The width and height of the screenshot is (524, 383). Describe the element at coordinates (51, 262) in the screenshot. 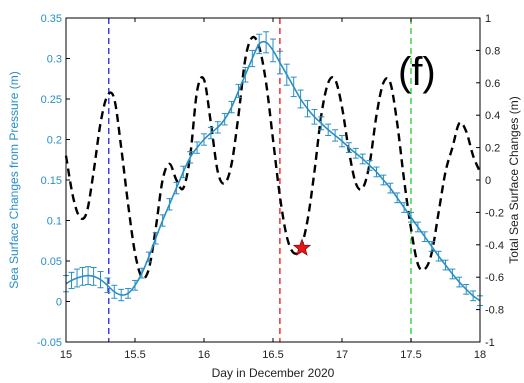

I see `y-left-tick-label: 0.05` at that location.